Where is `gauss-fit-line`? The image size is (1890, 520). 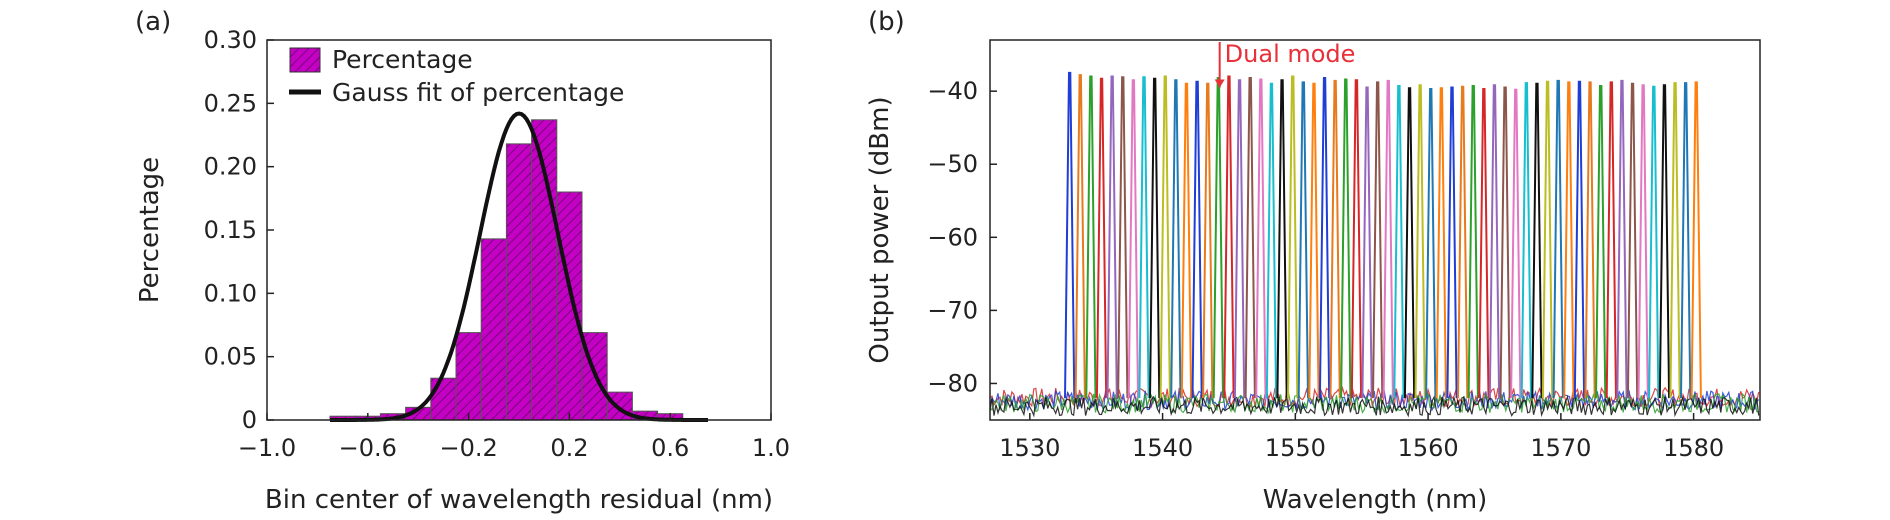 gauss-fit-line is located at coordinates (519, 266).